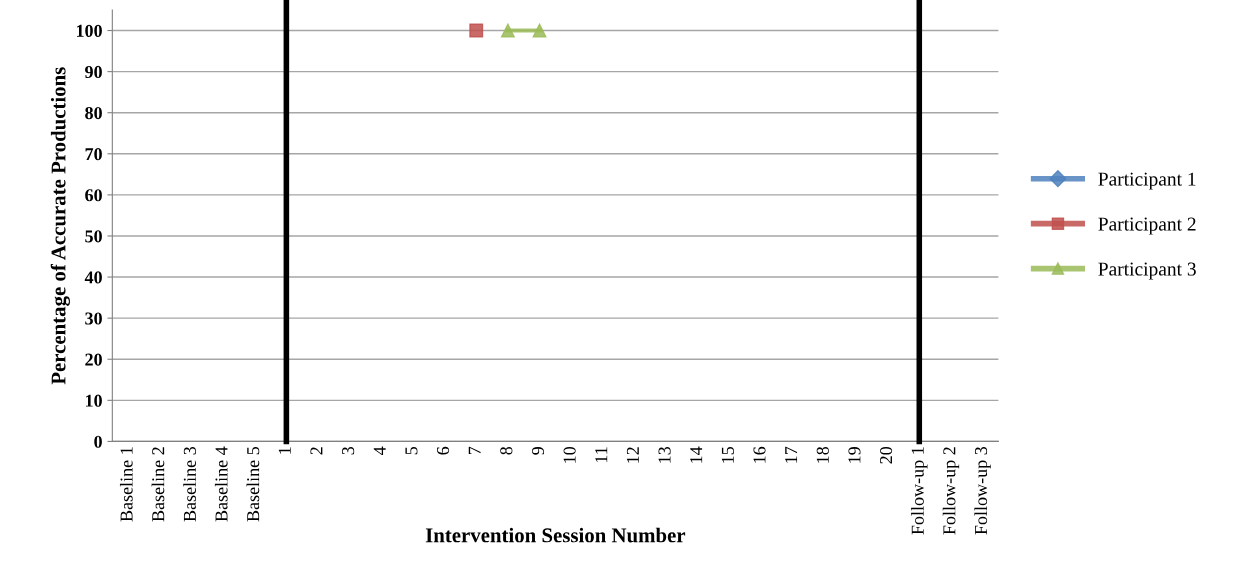 This screenshot has width=1248, height=587. Describe the element at coordinates (632, 455) in the screenshot. I see `x-tick-label: 12` at that location.